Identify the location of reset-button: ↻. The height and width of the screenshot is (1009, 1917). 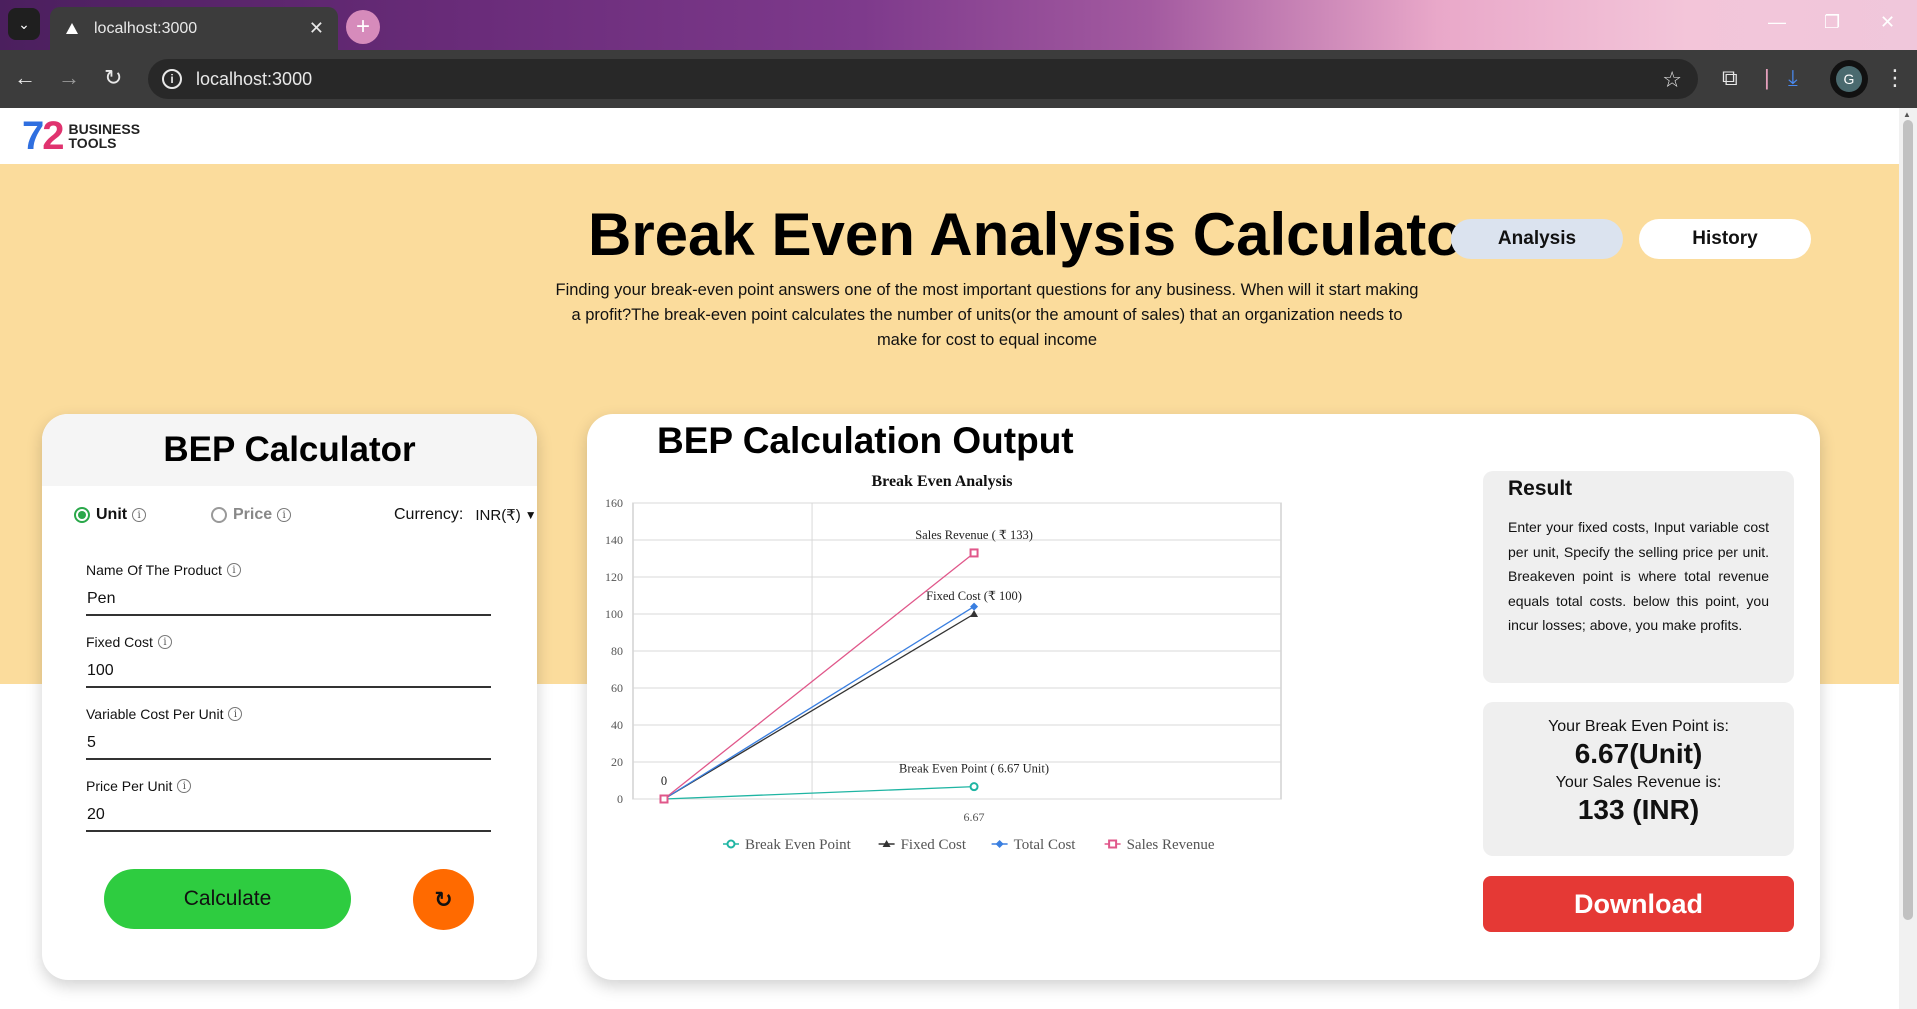
(443, 899).